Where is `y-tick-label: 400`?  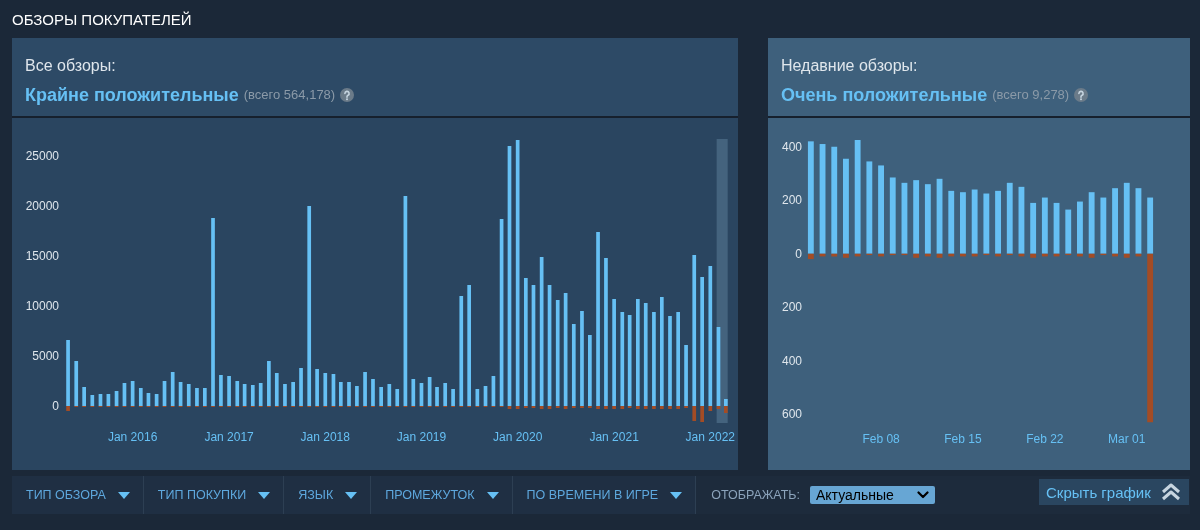 y-tick-label: 400 is located at coordinates (792, 146).